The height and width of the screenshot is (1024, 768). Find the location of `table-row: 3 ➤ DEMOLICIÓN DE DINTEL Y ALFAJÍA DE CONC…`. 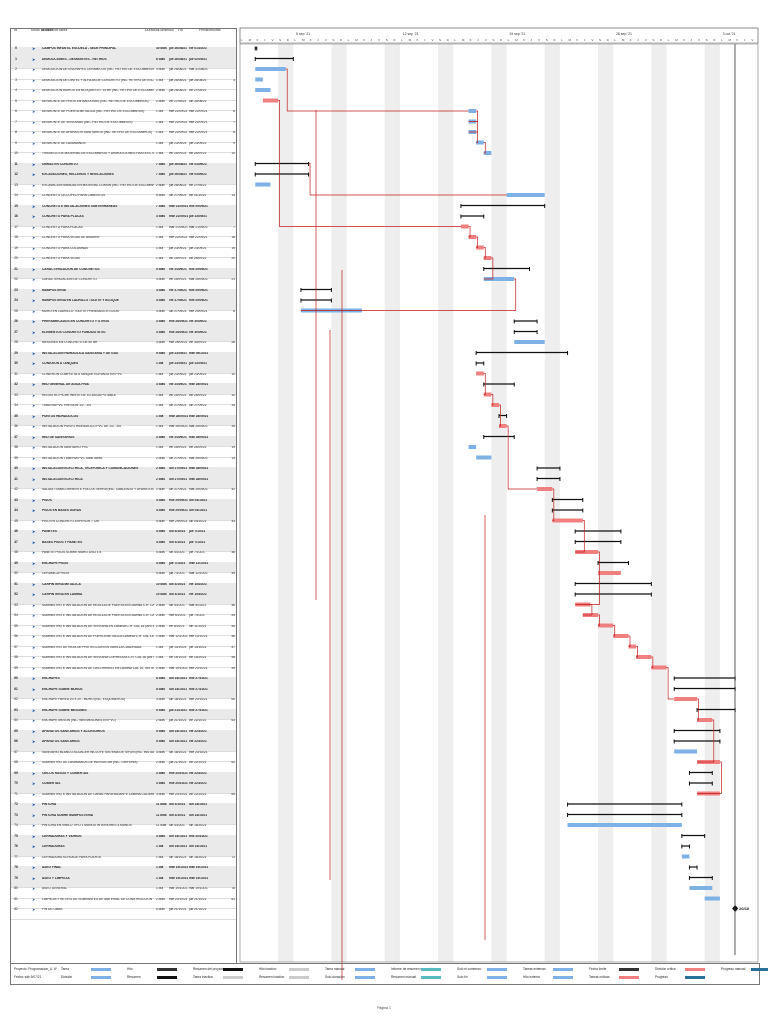

table-row: 3 ➤ DEMOLICIÓN DE DINTEL Y ALFAJÍA DE CONC… is located at coordinates (123, 84).